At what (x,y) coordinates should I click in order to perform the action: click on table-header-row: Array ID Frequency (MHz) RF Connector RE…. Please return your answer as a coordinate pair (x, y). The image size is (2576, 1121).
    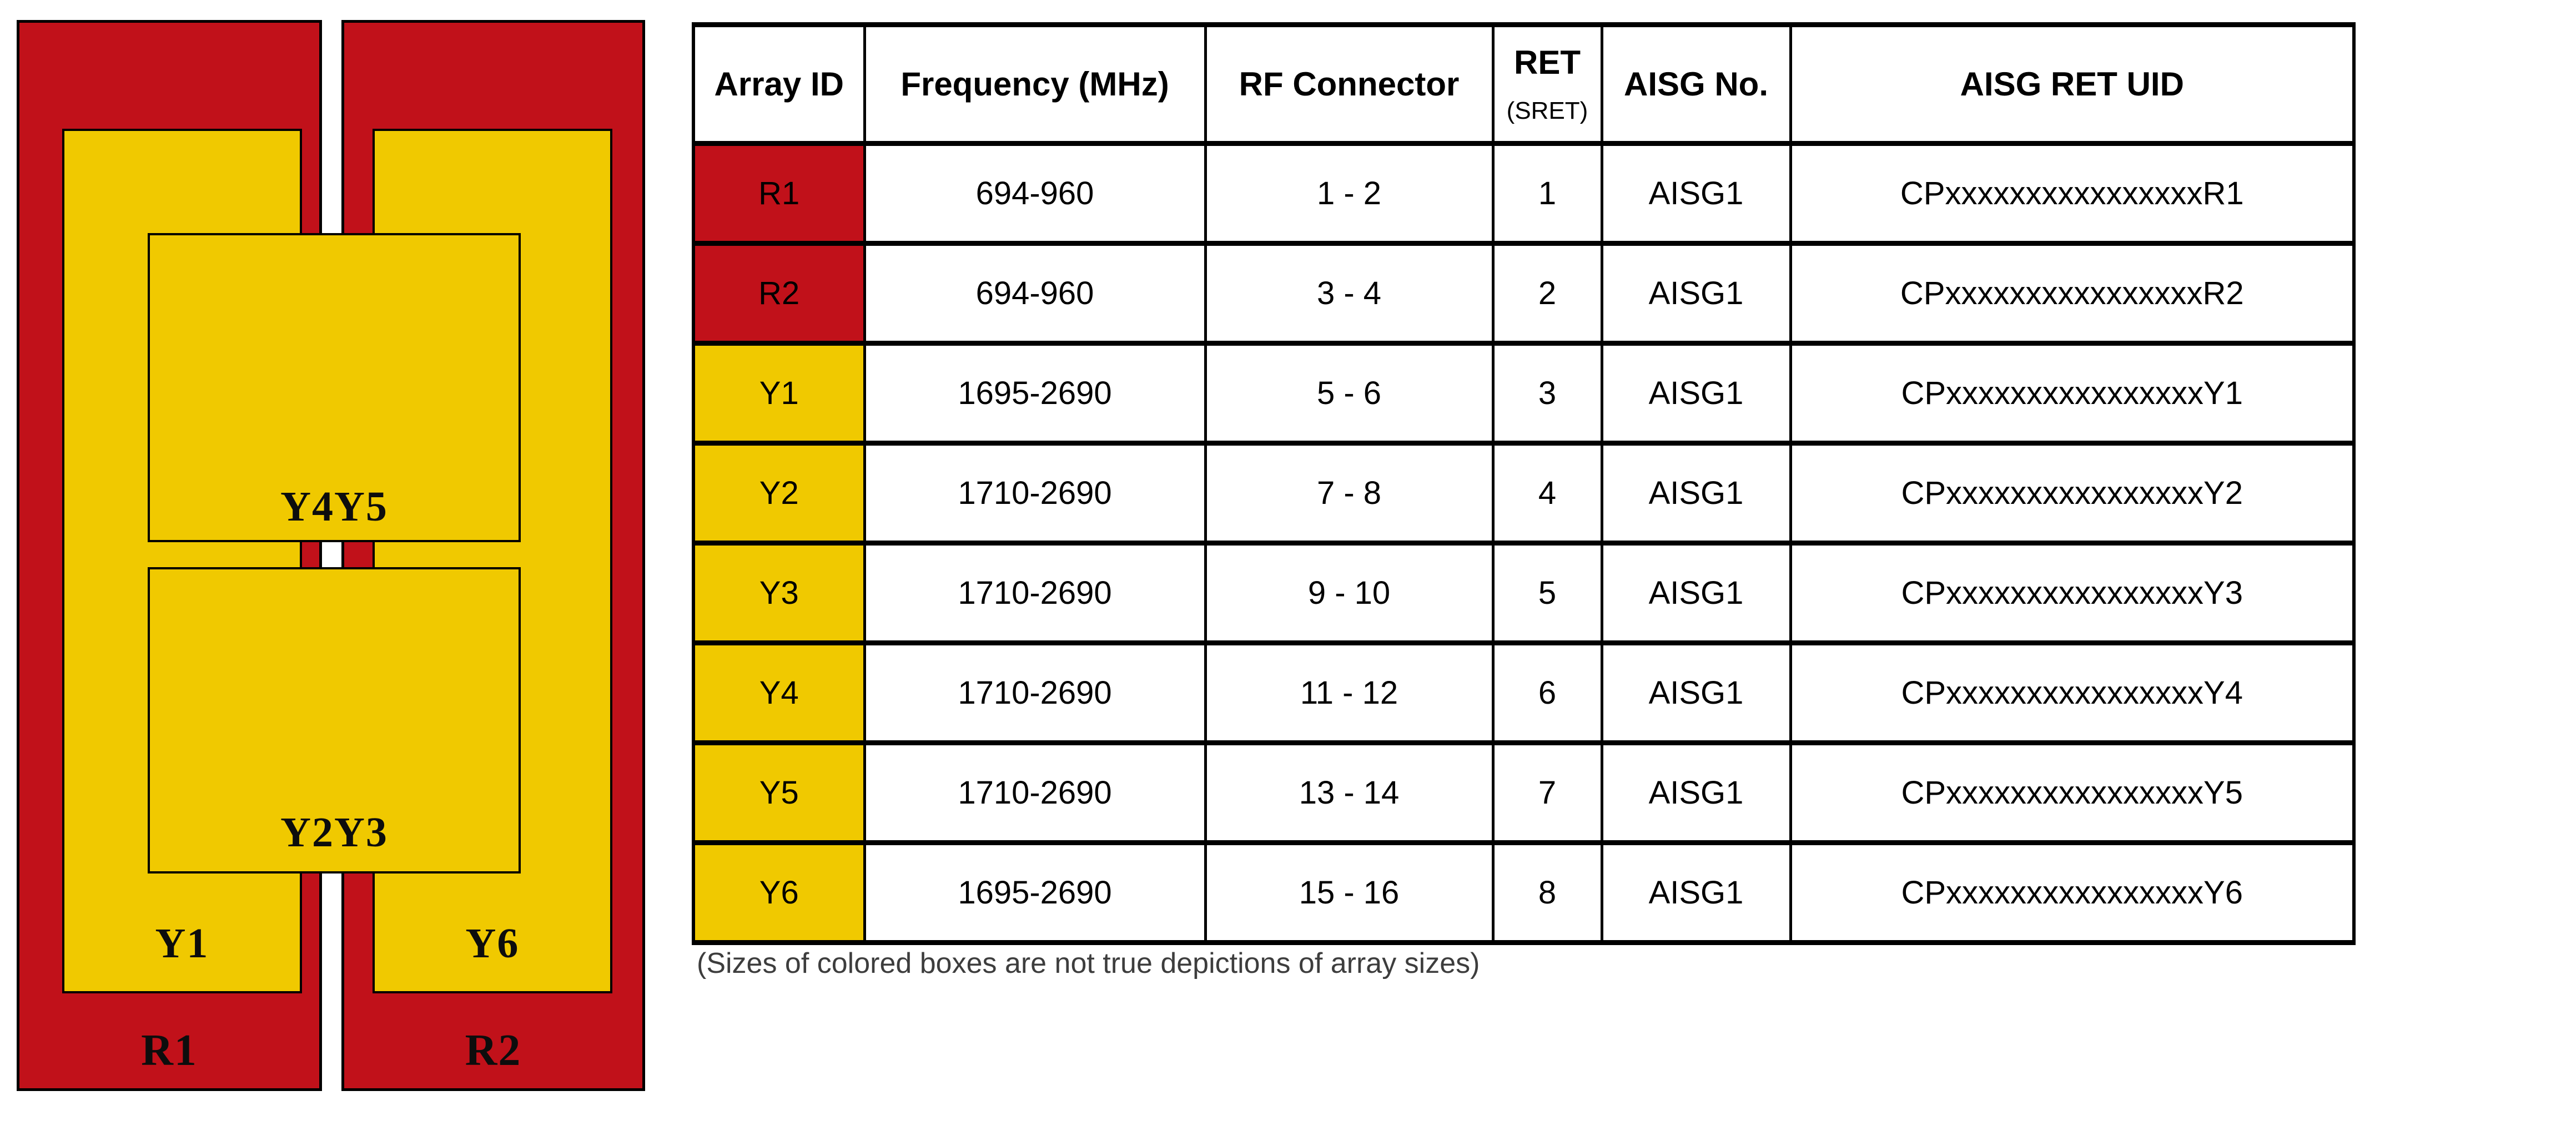
    Looking at the image, I should click on (1524, 84).